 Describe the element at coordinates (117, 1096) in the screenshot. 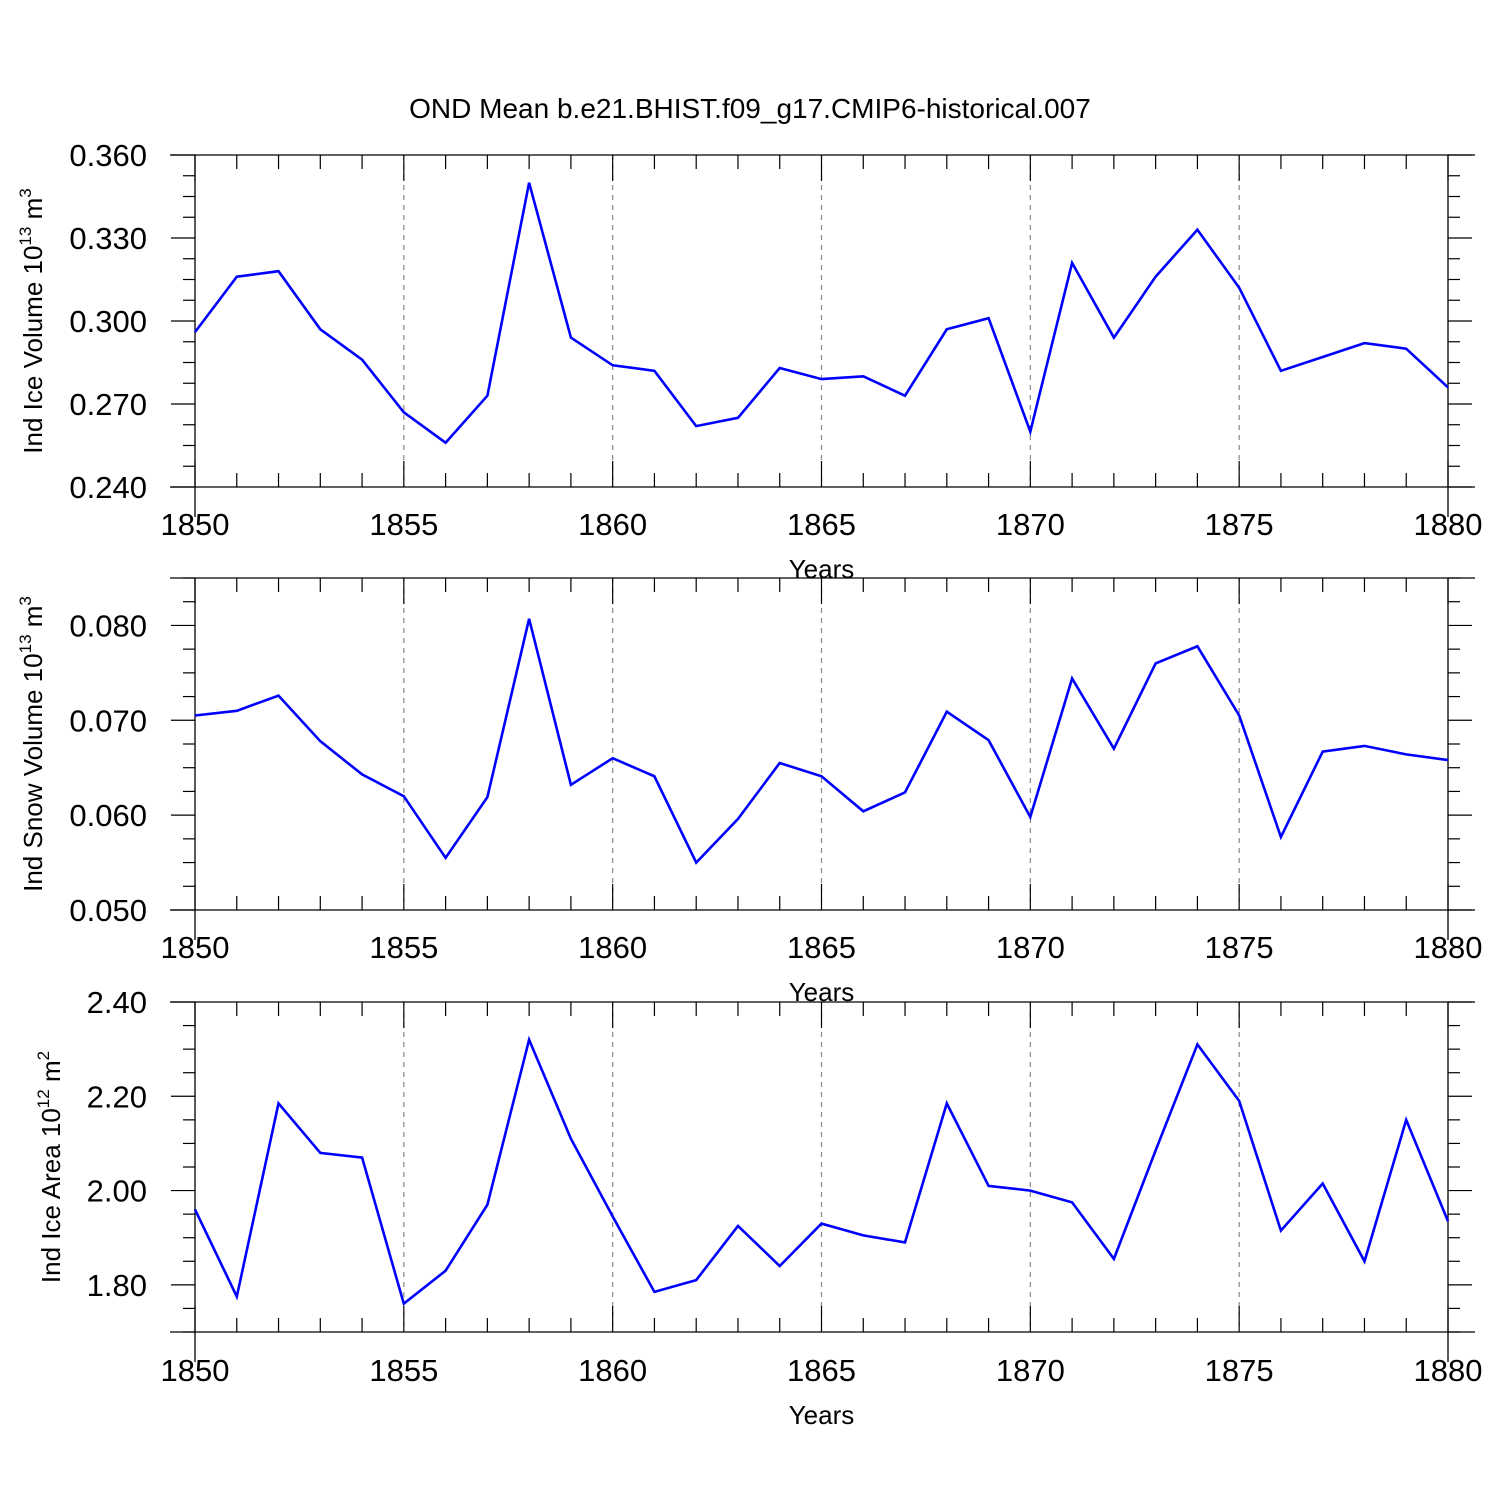

I see `y-tick-label: 2.20` at that location.